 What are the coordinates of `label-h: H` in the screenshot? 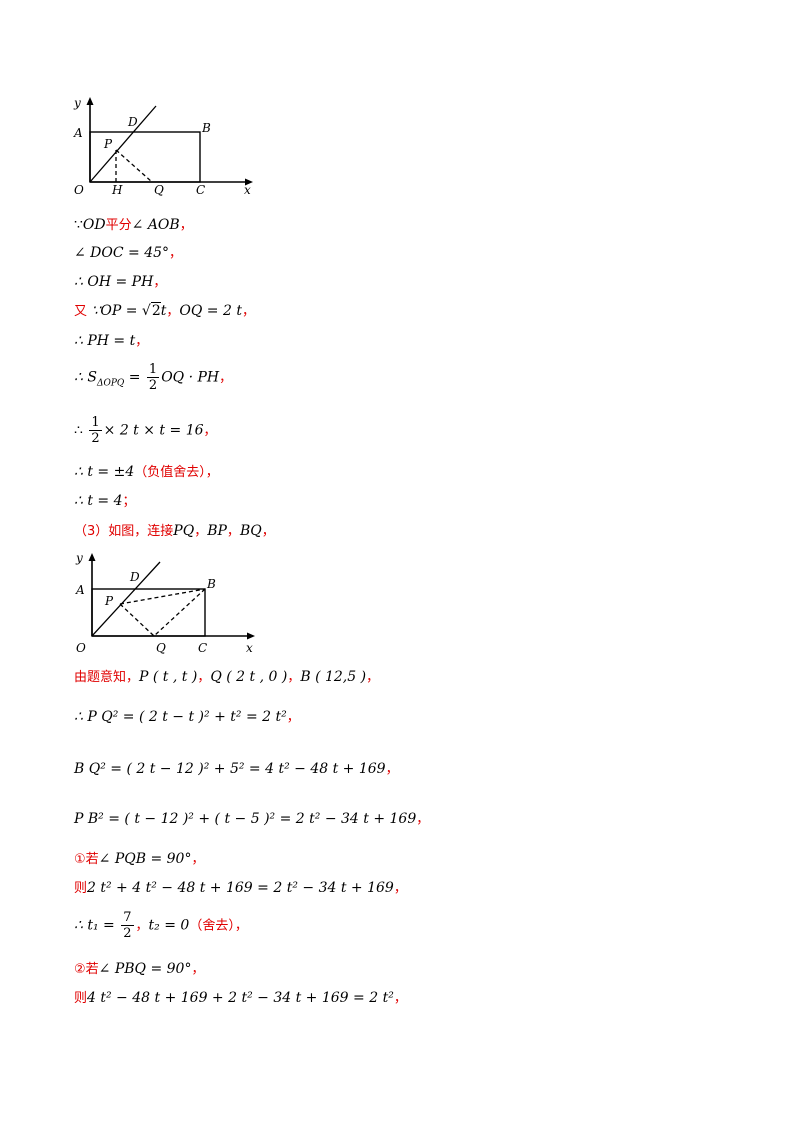 It's located at (117, 190).